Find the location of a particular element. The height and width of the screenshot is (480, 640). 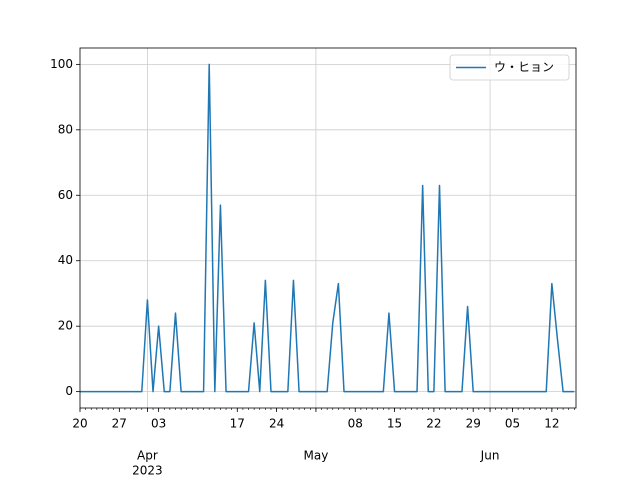

y-tick-label: 80 is located at coordinates (65, 129).